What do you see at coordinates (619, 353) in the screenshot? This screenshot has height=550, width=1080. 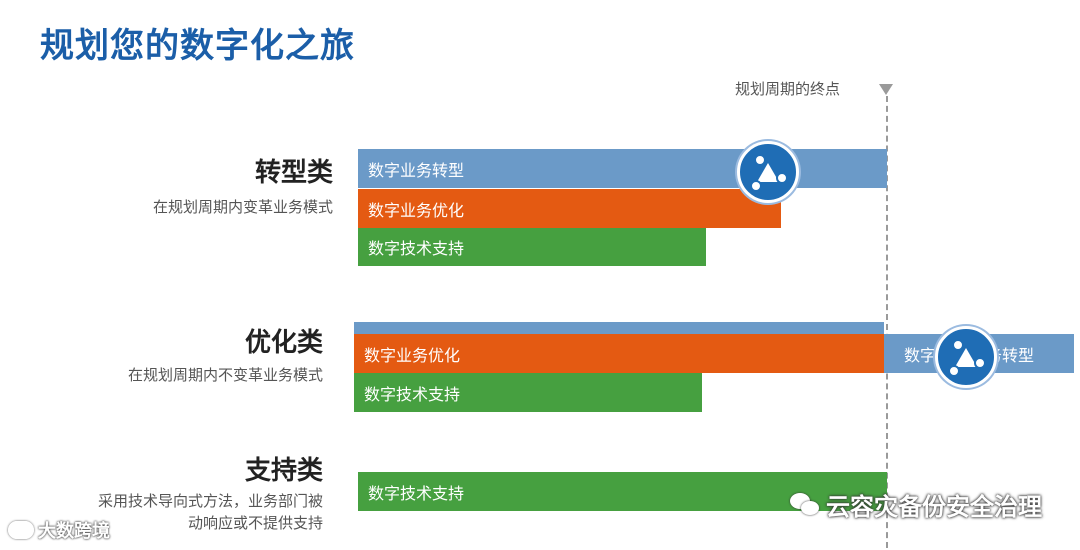 I see `bar-optimize-digital-business-optimization: 数字业务优化` at bounding box center [619, 353].